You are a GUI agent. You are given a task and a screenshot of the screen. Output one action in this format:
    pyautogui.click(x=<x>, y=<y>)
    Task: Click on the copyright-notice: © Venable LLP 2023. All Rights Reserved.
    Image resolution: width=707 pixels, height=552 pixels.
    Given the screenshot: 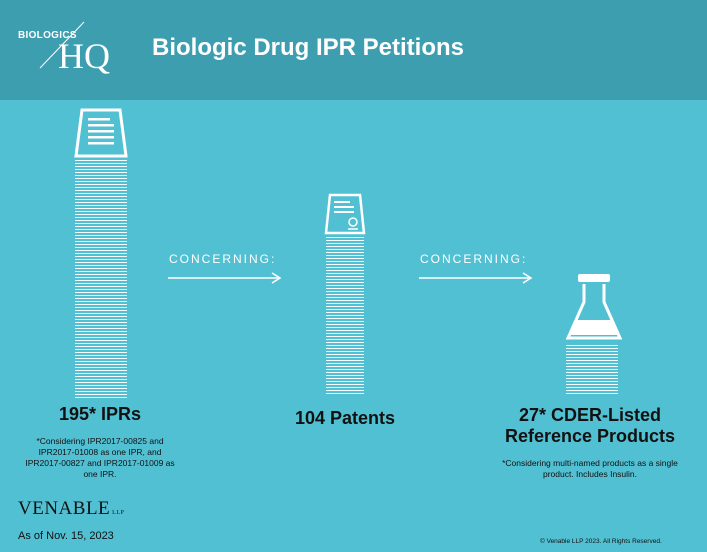 What is the action you would take?
    pyautogui.click(x=601, y=541)
    